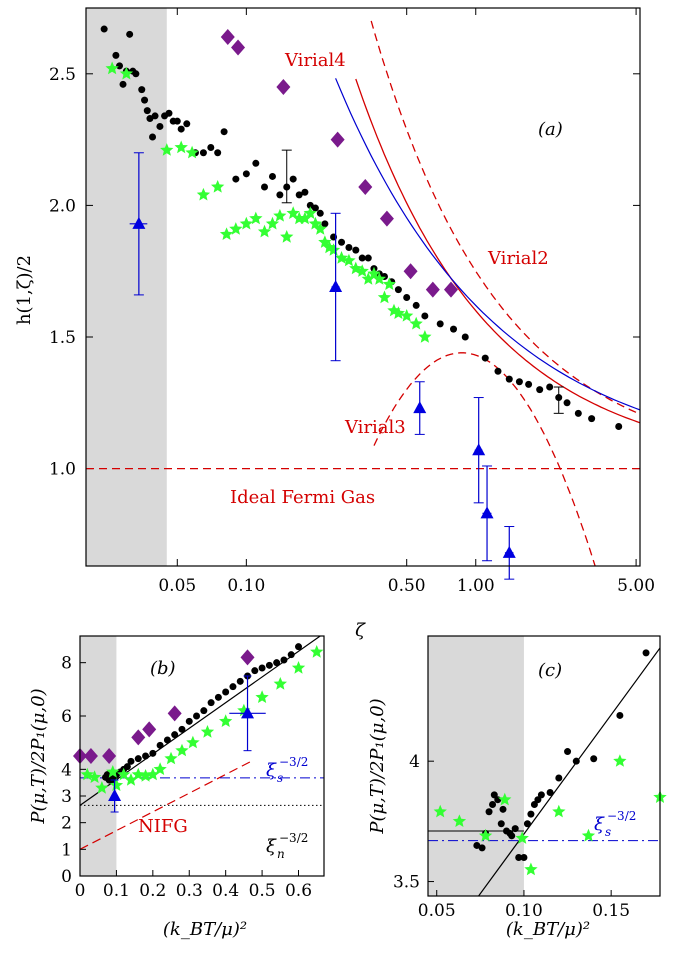 This screenshot has width=677, height=954. Describe the element at coordinates (414, 762) in the screenshot. I see `y-tick-label: 4` at that location.